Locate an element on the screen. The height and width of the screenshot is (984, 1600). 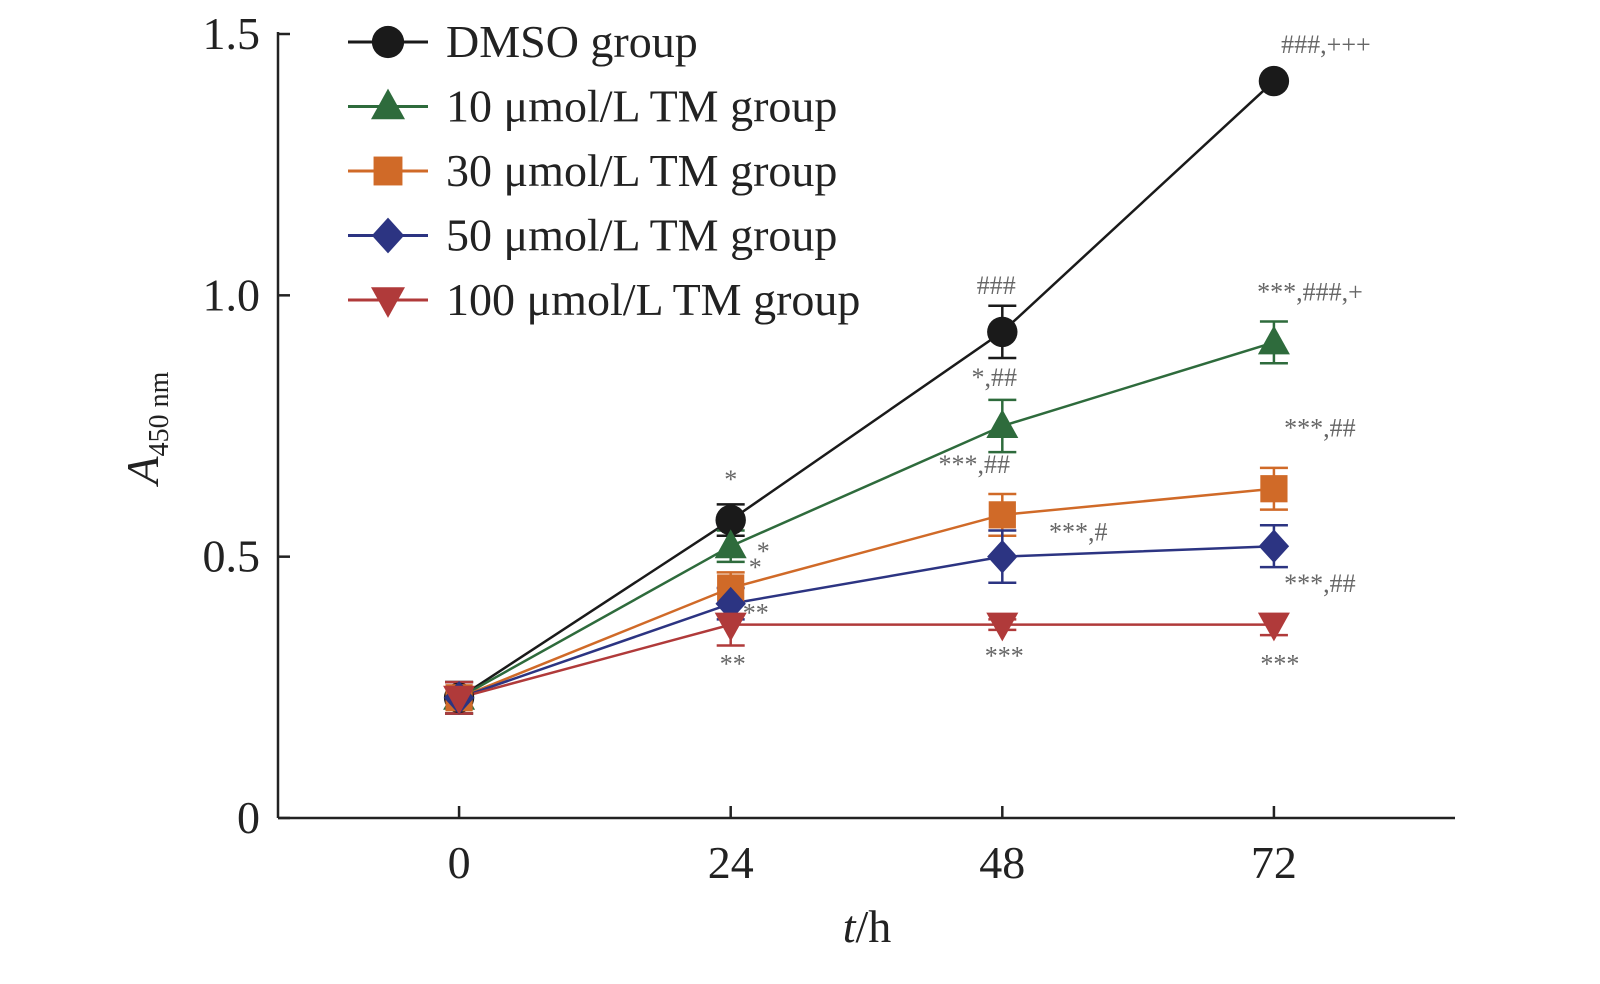
y-tick-label: 1.0 is located at coordinates (232, 294).